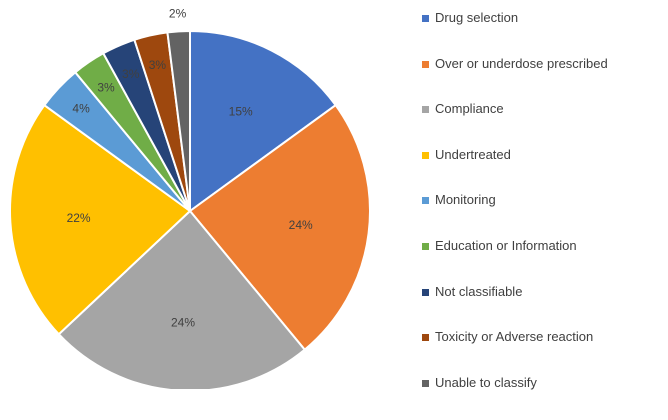 Image resolution: width=668 pixels, height=420 pixels. What do you see at coordinates (477, 17) in the screenshot?
I see `legend-label: Drug selection` at bounding box center [477, 17].